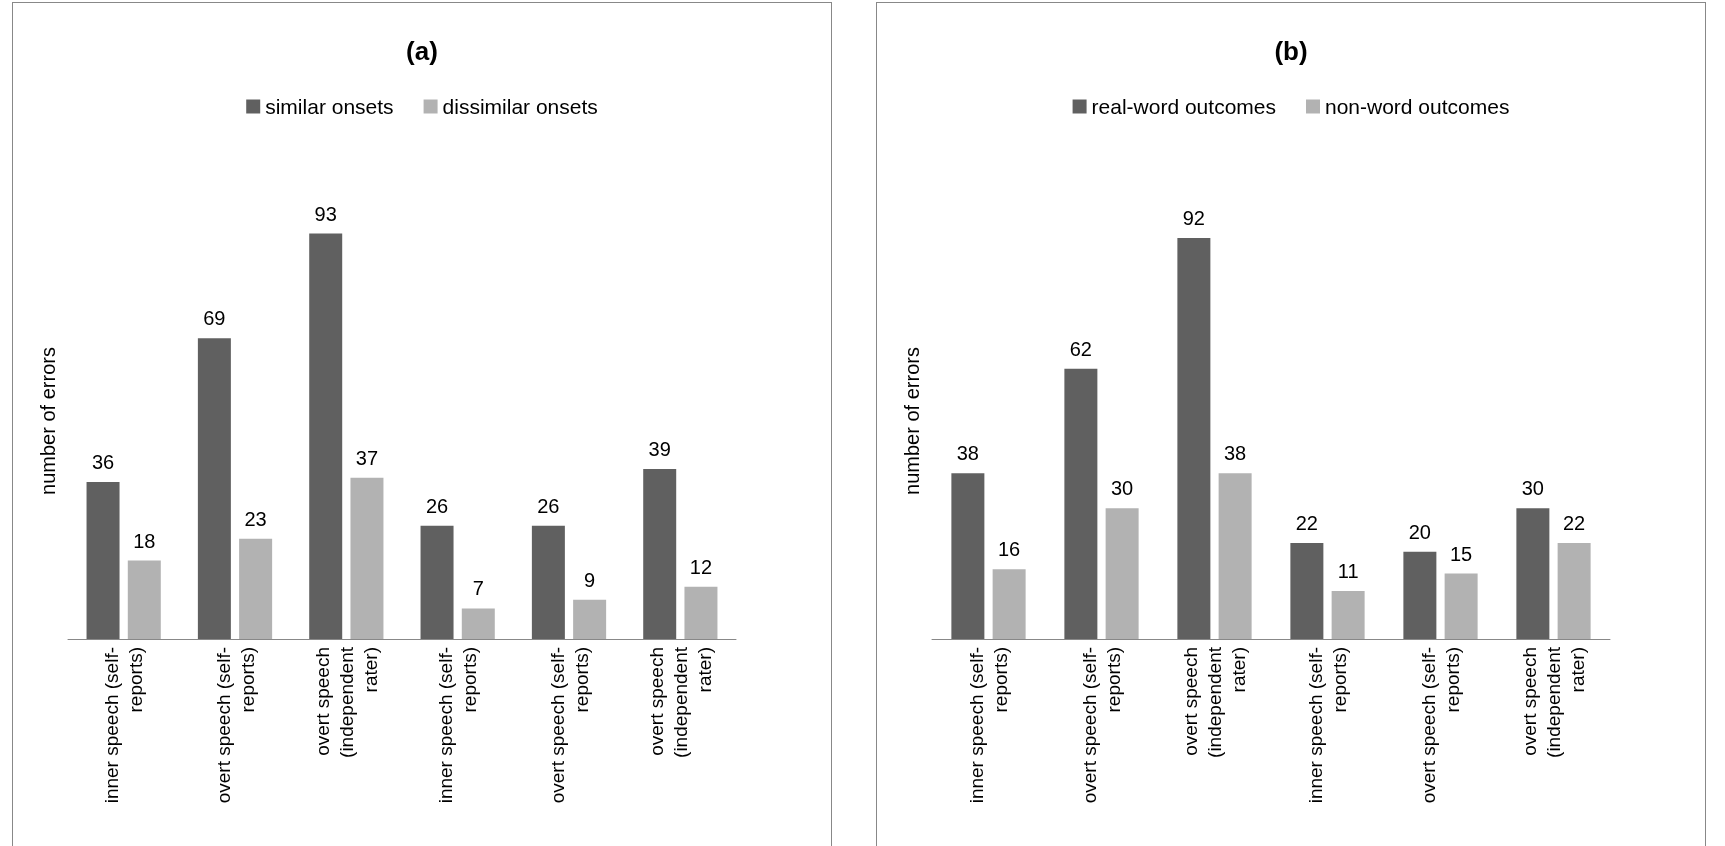  What do you see at coordinates (1419, 531) in the screenshot?
I see `data-label: 20` at bounding box center [1419, 531].